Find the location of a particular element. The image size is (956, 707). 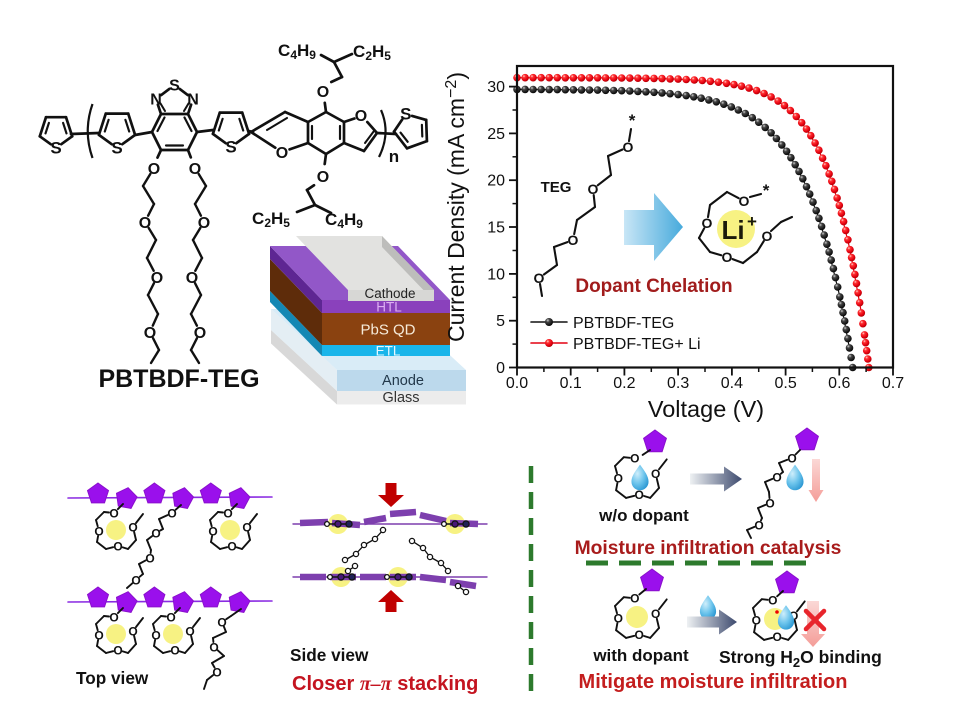

svg-text: Strong H2O binding is located at coordinates (800, 658).